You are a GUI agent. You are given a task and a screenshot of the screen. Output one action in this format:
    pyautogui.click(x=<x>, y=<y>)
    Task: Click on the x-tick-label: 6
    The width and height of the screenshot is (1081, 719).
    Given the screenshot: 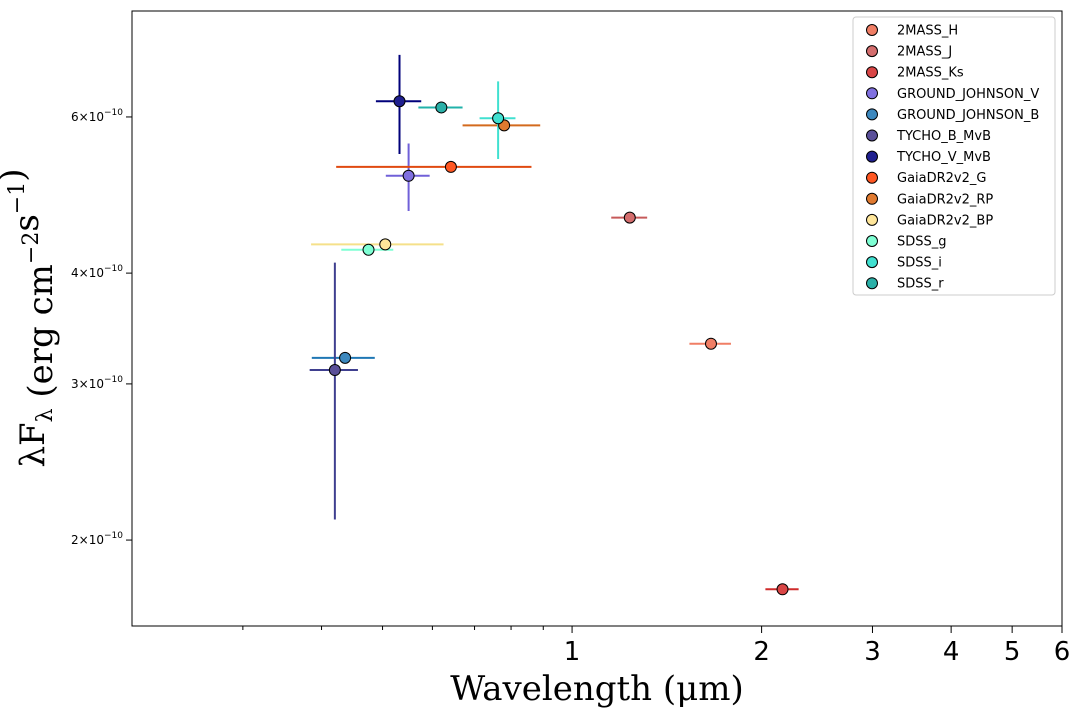 What is the action you would take?
    pyautogui.click(x=1062, y=652)
    